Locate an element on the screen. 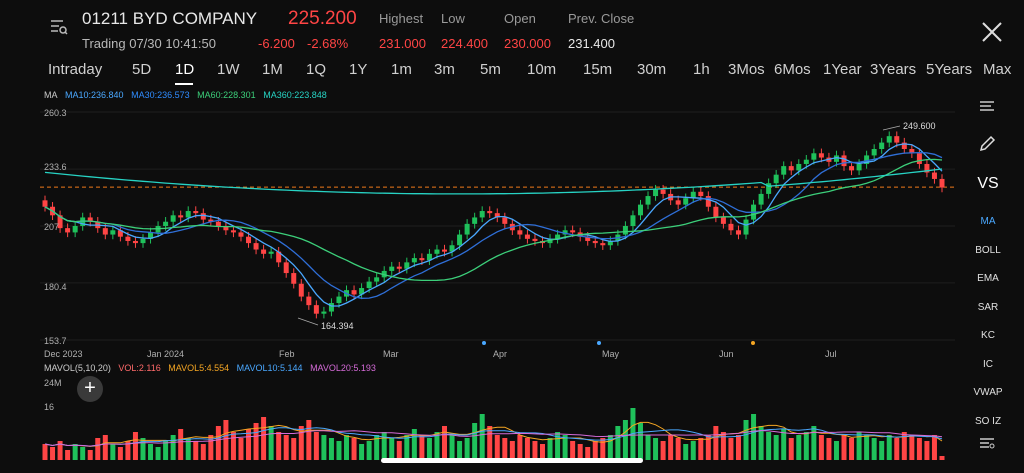 Image resolution: width=1024 pixels, height=473 pixels. tab-1y: 1Y is located at coordinates (358, 69).